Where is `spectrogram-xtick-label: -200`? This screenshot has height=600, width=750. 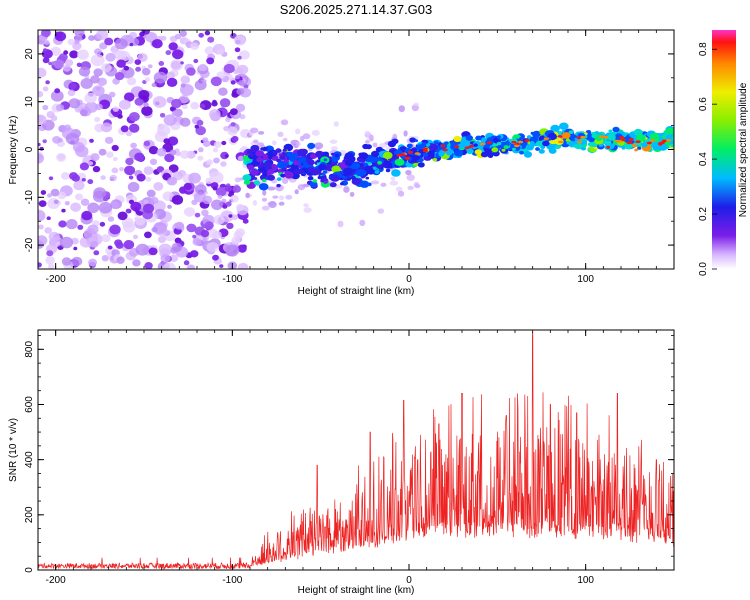
spectrogram-xtick-label: -200 is located at coordinates (56, 279).